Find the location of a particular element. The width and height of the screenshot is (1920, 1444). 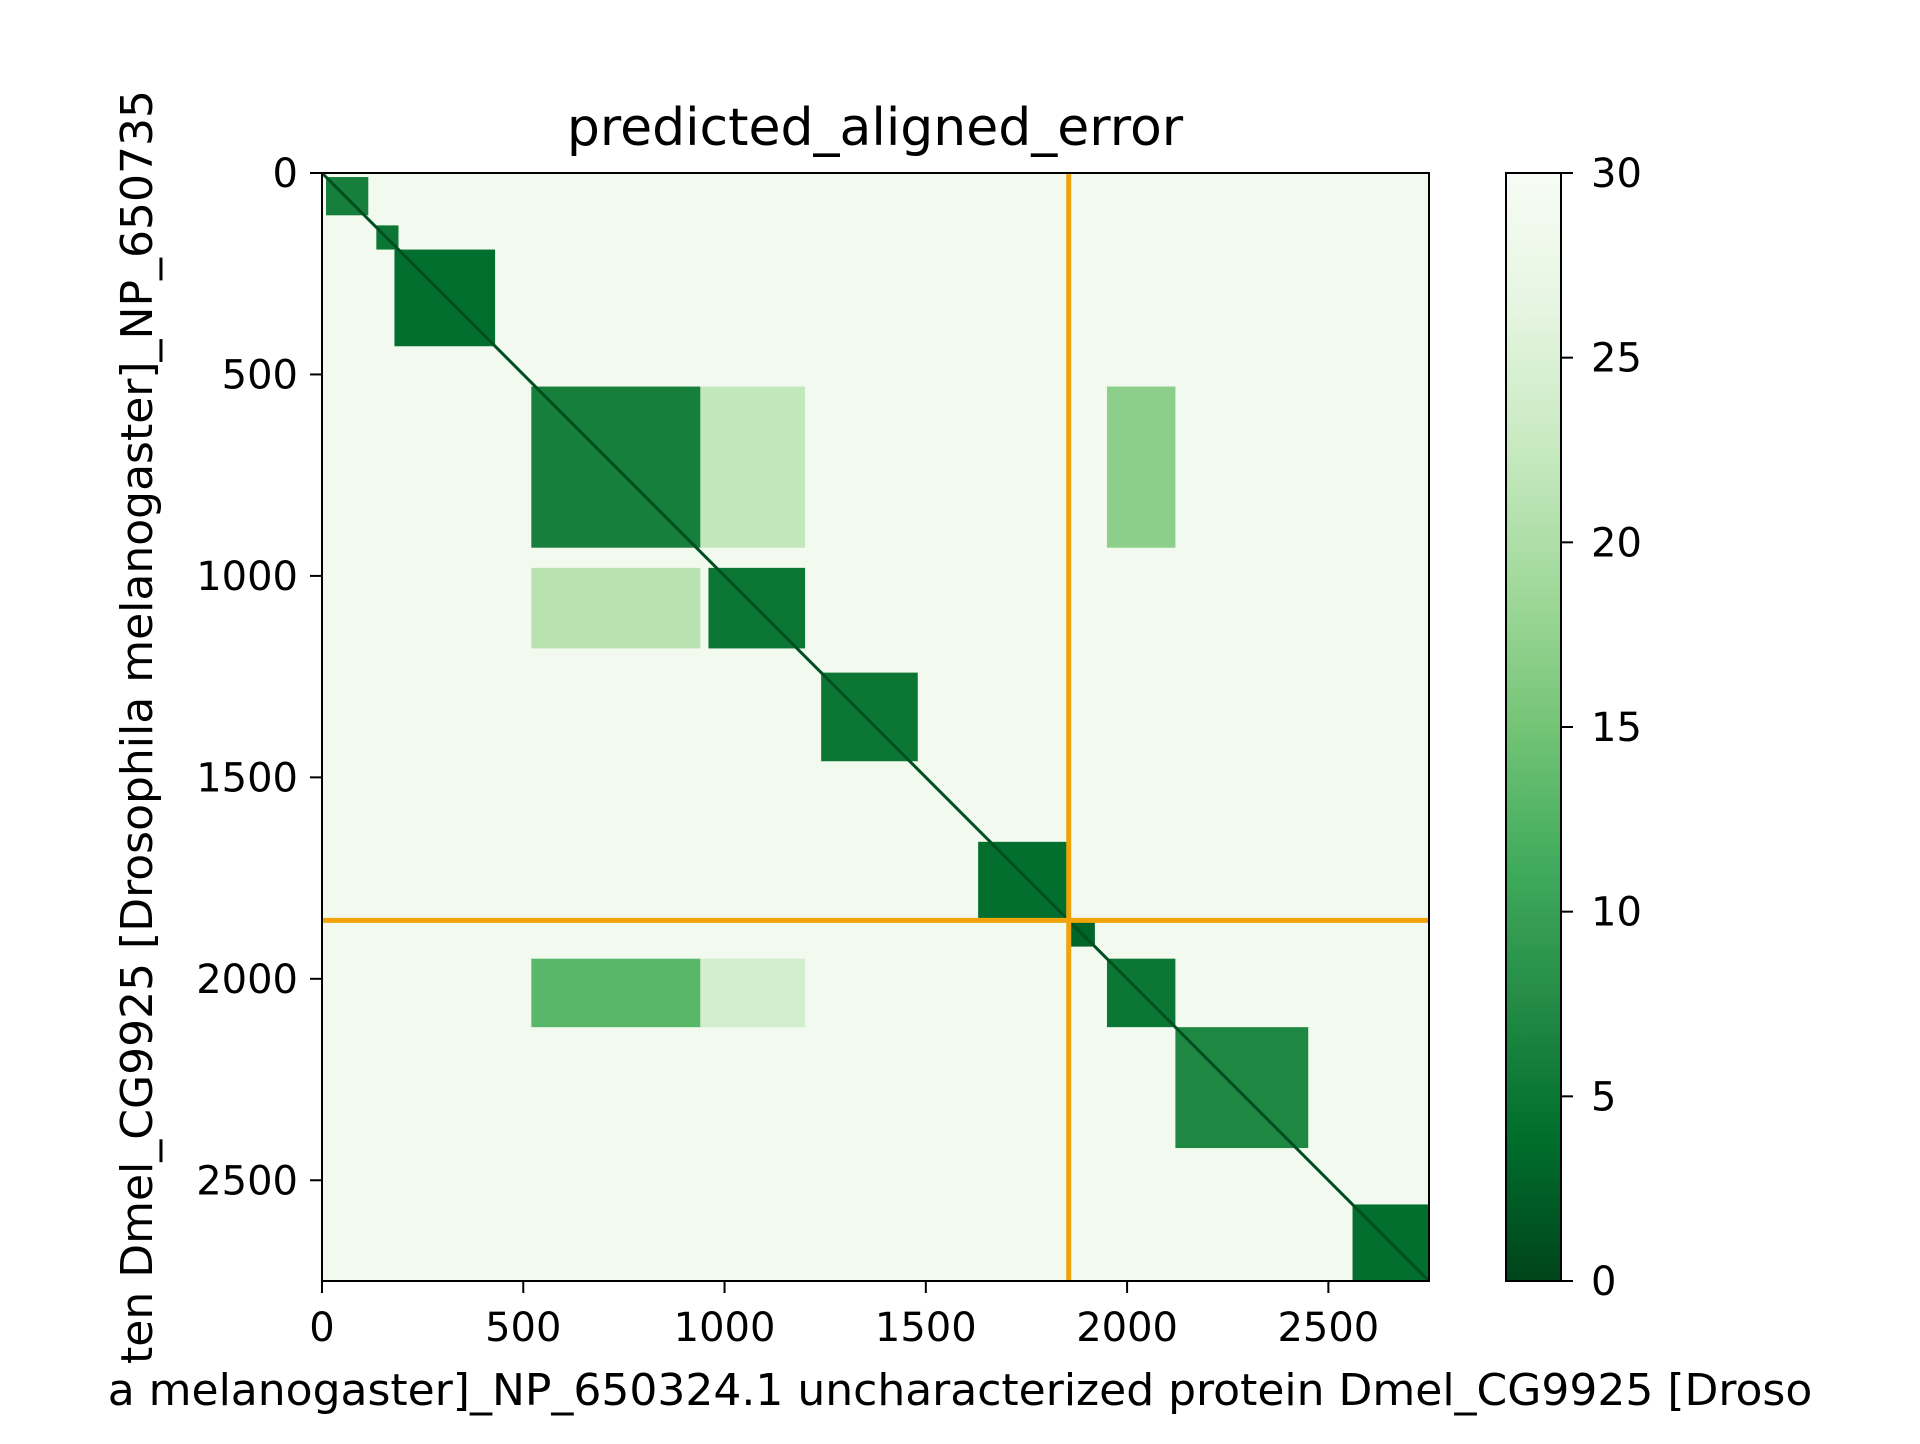

y-tick-label: 0 is located at coordinates (285, 174).